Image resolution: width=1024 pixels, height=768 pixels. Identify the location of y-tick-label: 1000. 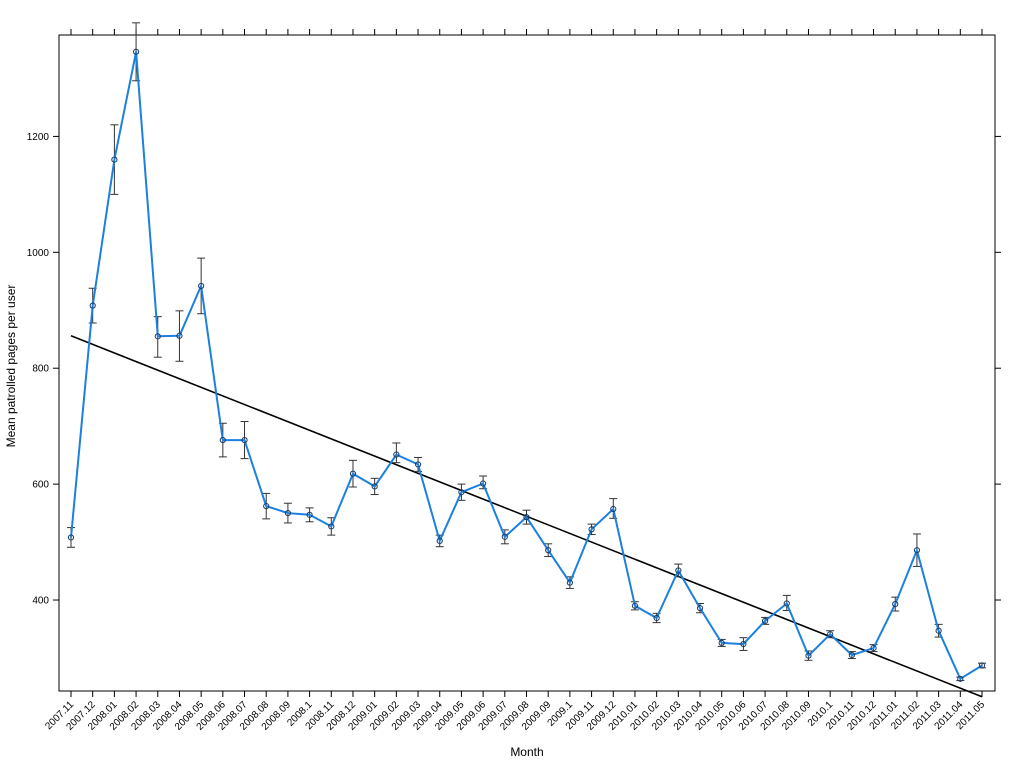
(38, 253).